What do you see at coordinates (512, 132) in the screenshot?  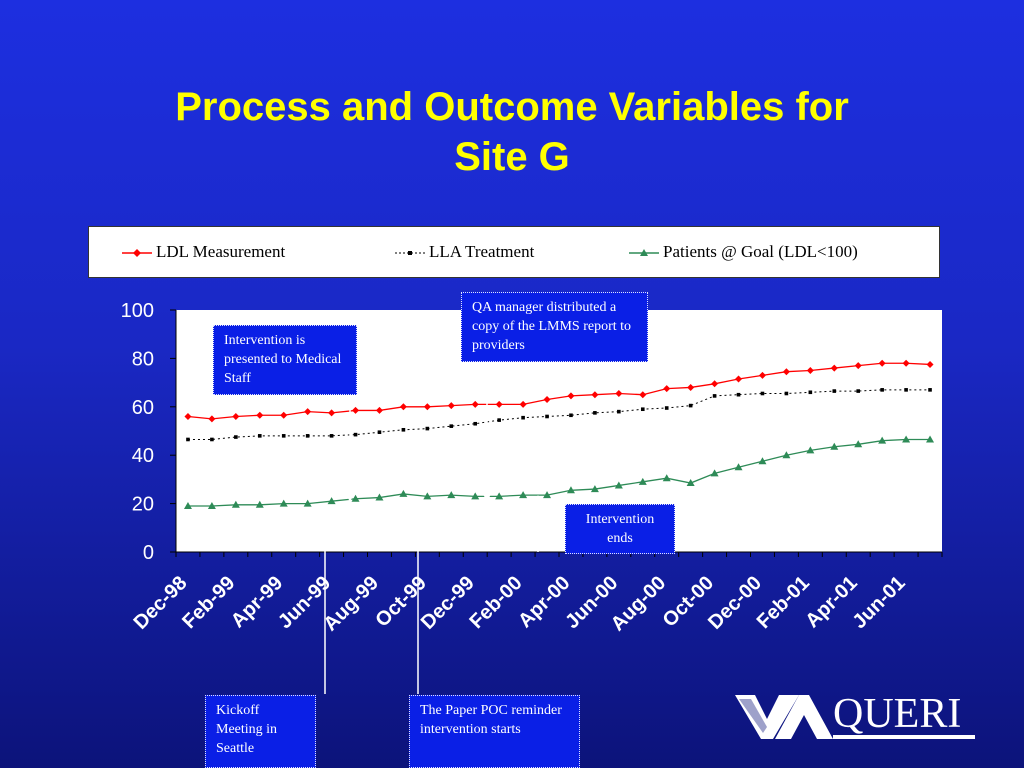 I see `slide-title: Process and Outcome Variables for Site G` at bounding box center [512, 132].